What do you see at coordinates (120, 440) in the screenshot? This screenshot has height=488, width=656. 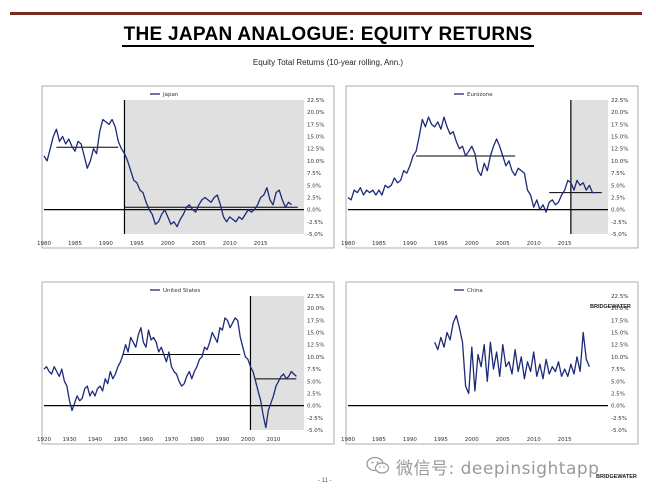 I see `x-tick-label: 1950` at bounding box center [120, 440].